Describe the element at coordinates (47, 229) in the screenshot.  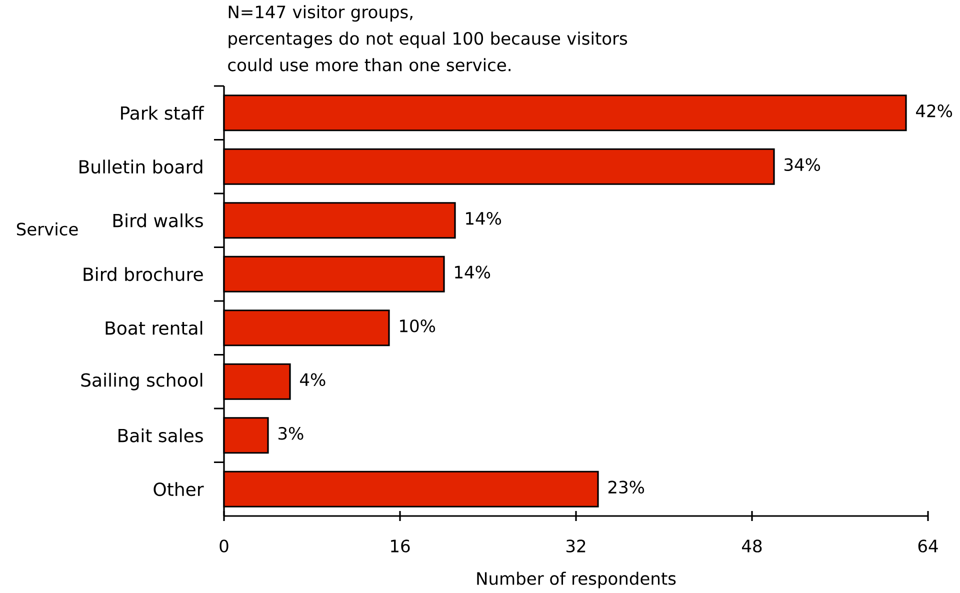
I see `y-axis-title: Service` at that location.